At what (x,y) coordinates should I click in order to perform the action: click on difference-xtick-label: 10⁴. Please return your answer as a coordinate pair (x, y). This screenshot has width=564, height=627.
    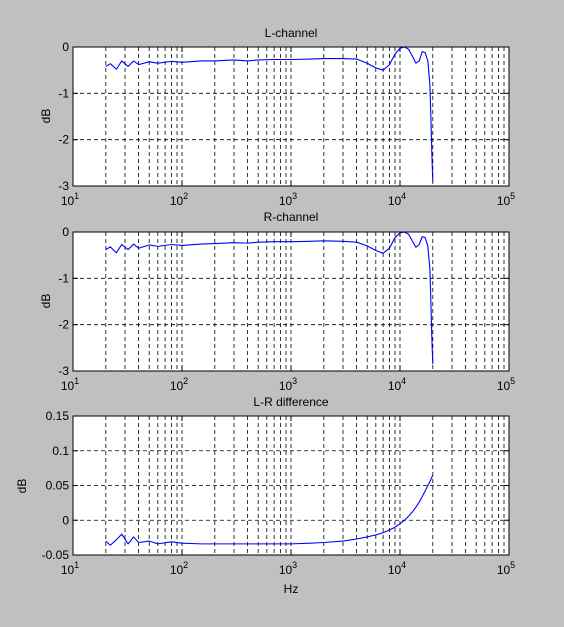
    Looking at the image, I should click on (397, 568).